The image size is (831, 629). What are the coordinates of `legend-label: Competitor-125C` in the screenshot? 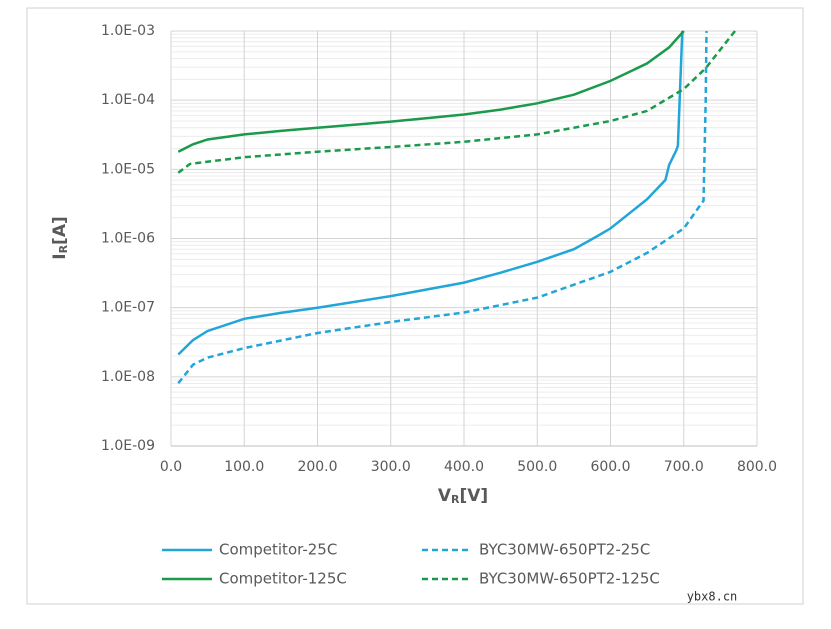 It's located at (283, 579).